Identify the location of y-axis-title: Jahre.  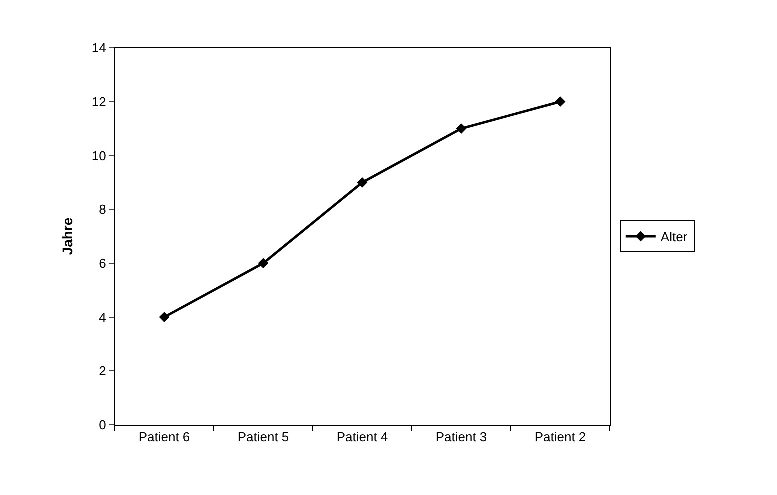
(68, 237).